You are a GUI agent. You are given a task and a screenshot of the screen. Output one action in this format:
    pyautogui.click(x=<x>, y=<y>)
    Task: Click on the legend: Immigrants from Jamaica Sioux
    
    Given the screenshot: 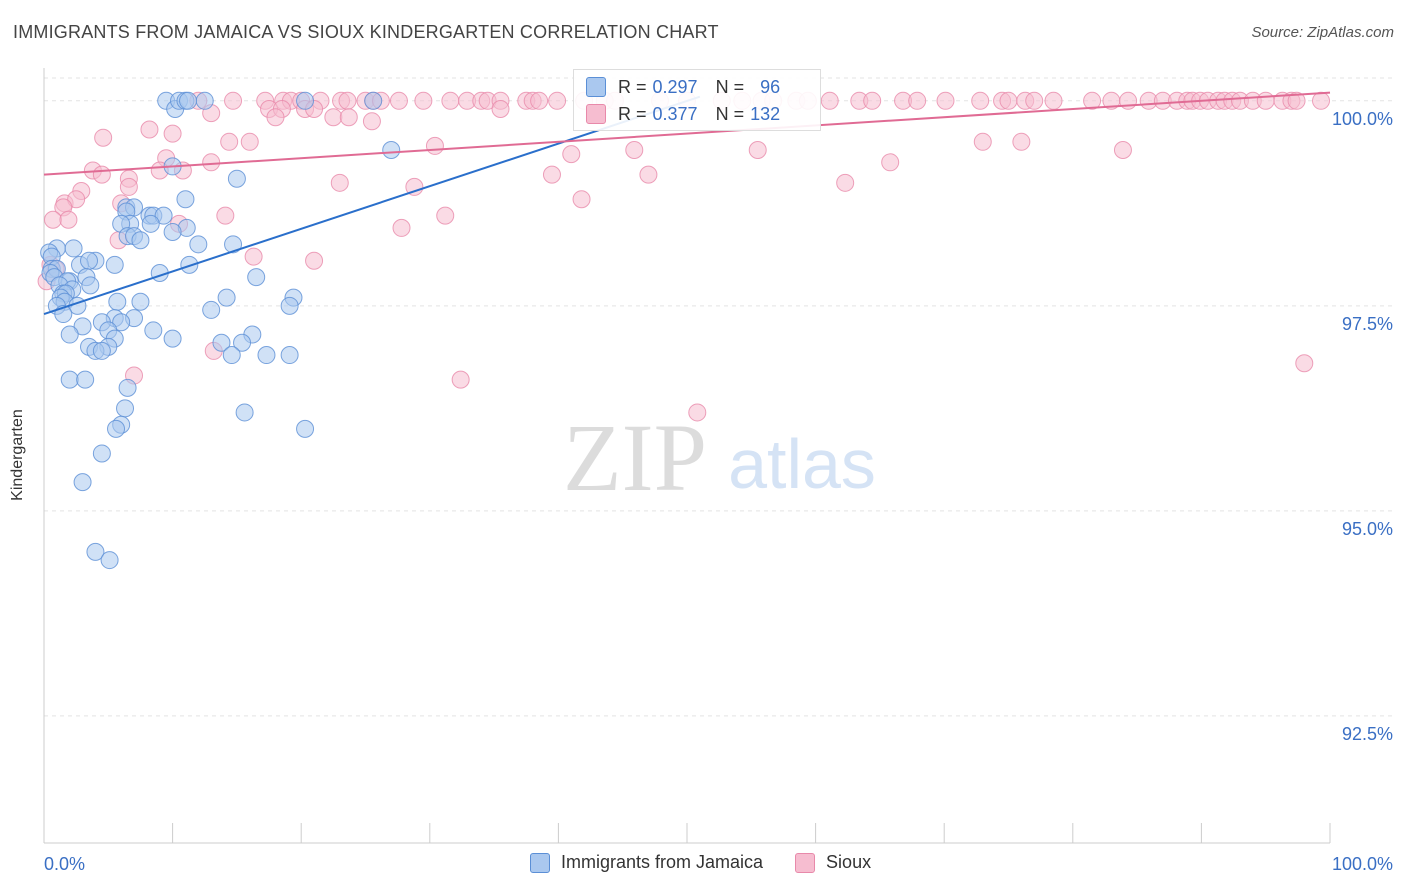 What is the action you would take?
    pyautogui.click(x=716, y=862)
    